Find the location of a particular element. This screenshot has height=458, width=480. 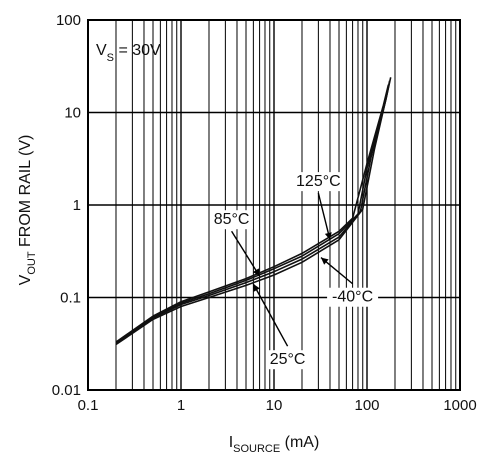

x-tick-label: 0.1 is located at coordinates (88, 405).